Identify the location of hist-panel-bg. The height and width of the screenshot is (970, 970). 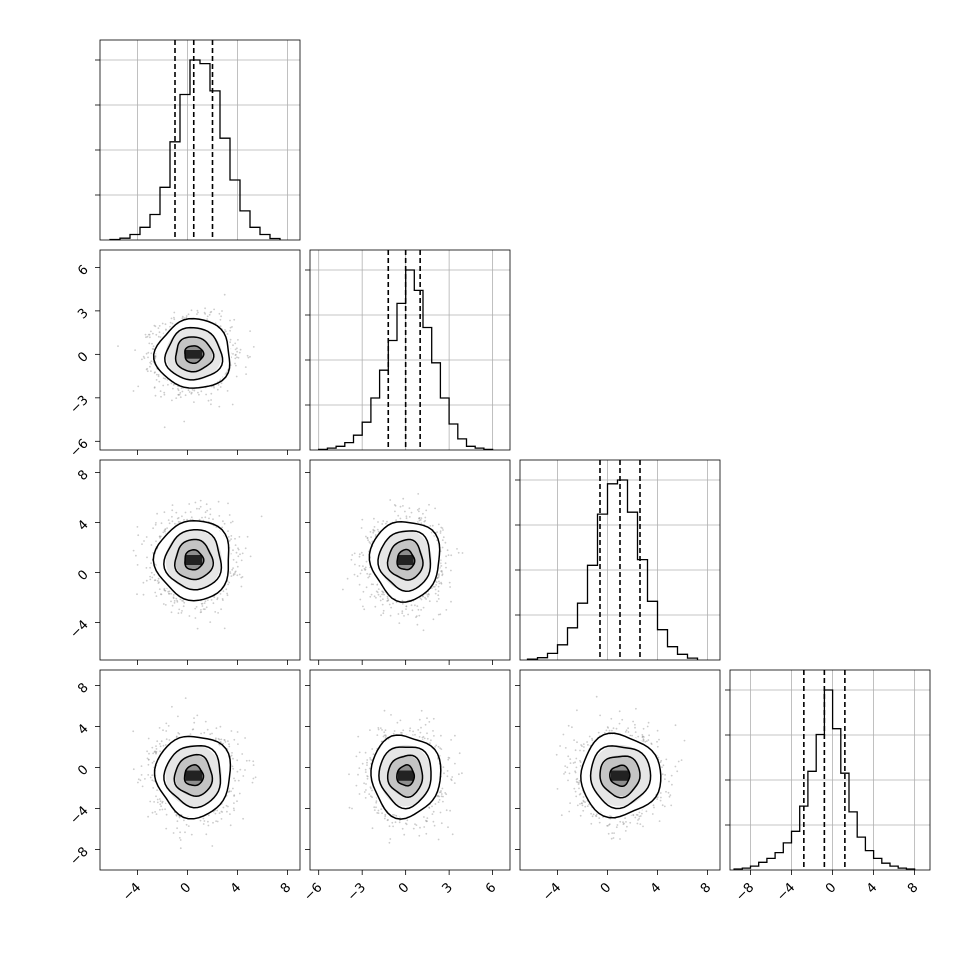
(830, 770).